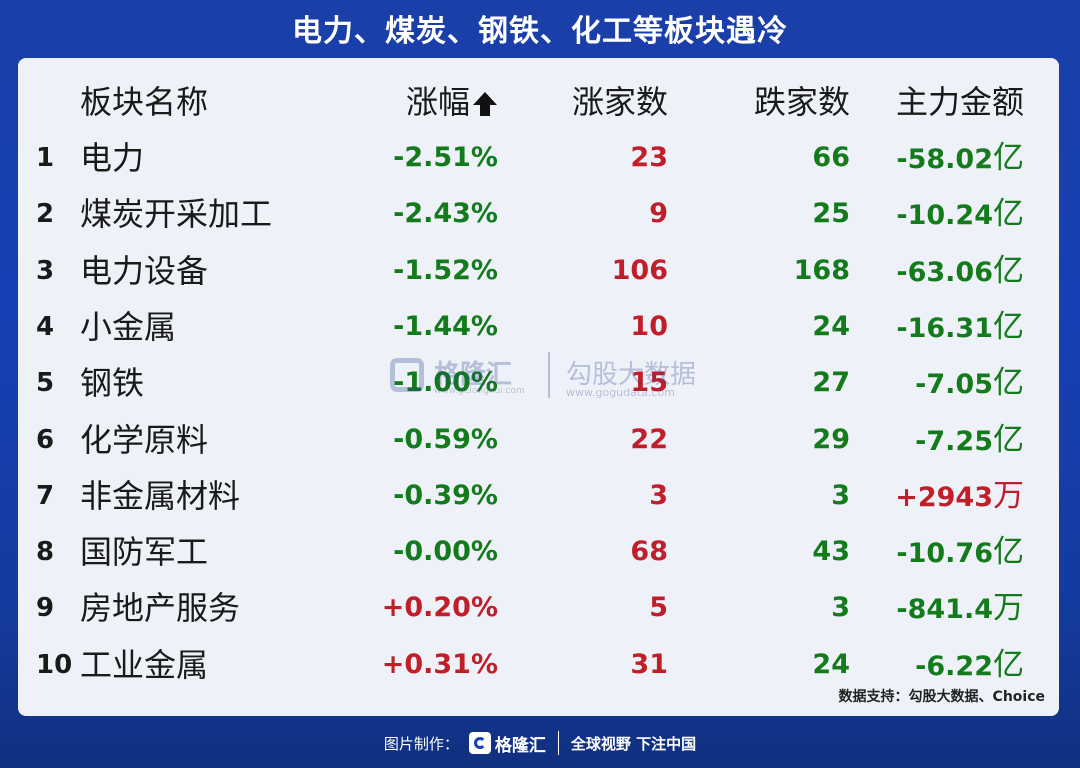 Image resolution: width=1080 pixels, height=768 pixels. I want to click on row-change: +0.20%, so click(439, 608).